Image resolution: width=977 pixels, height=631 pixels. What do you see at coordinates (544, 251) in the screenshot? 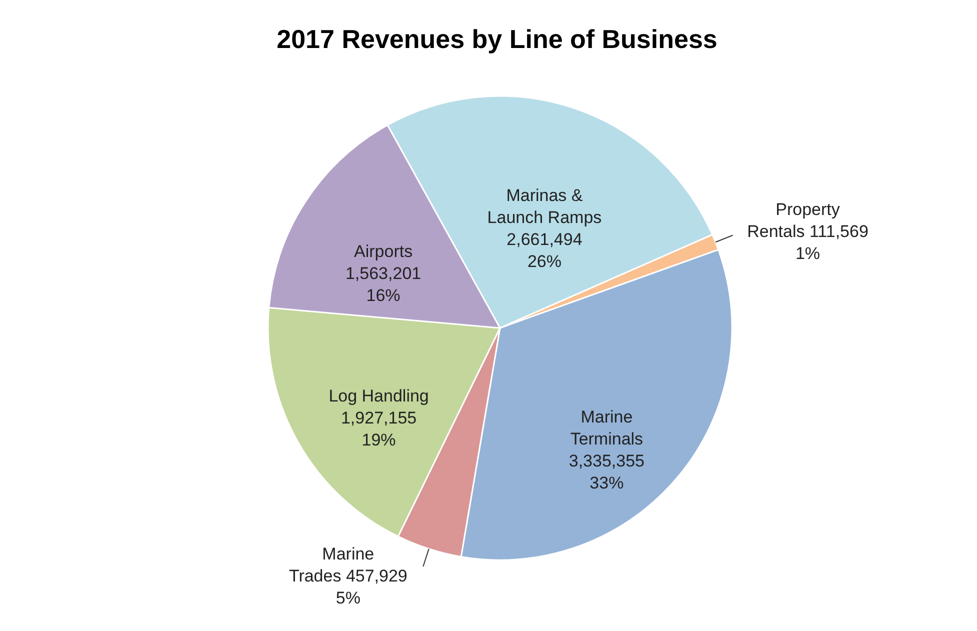
I see `data-label: 2,661,494 26%` at bounding box center [544, 251].